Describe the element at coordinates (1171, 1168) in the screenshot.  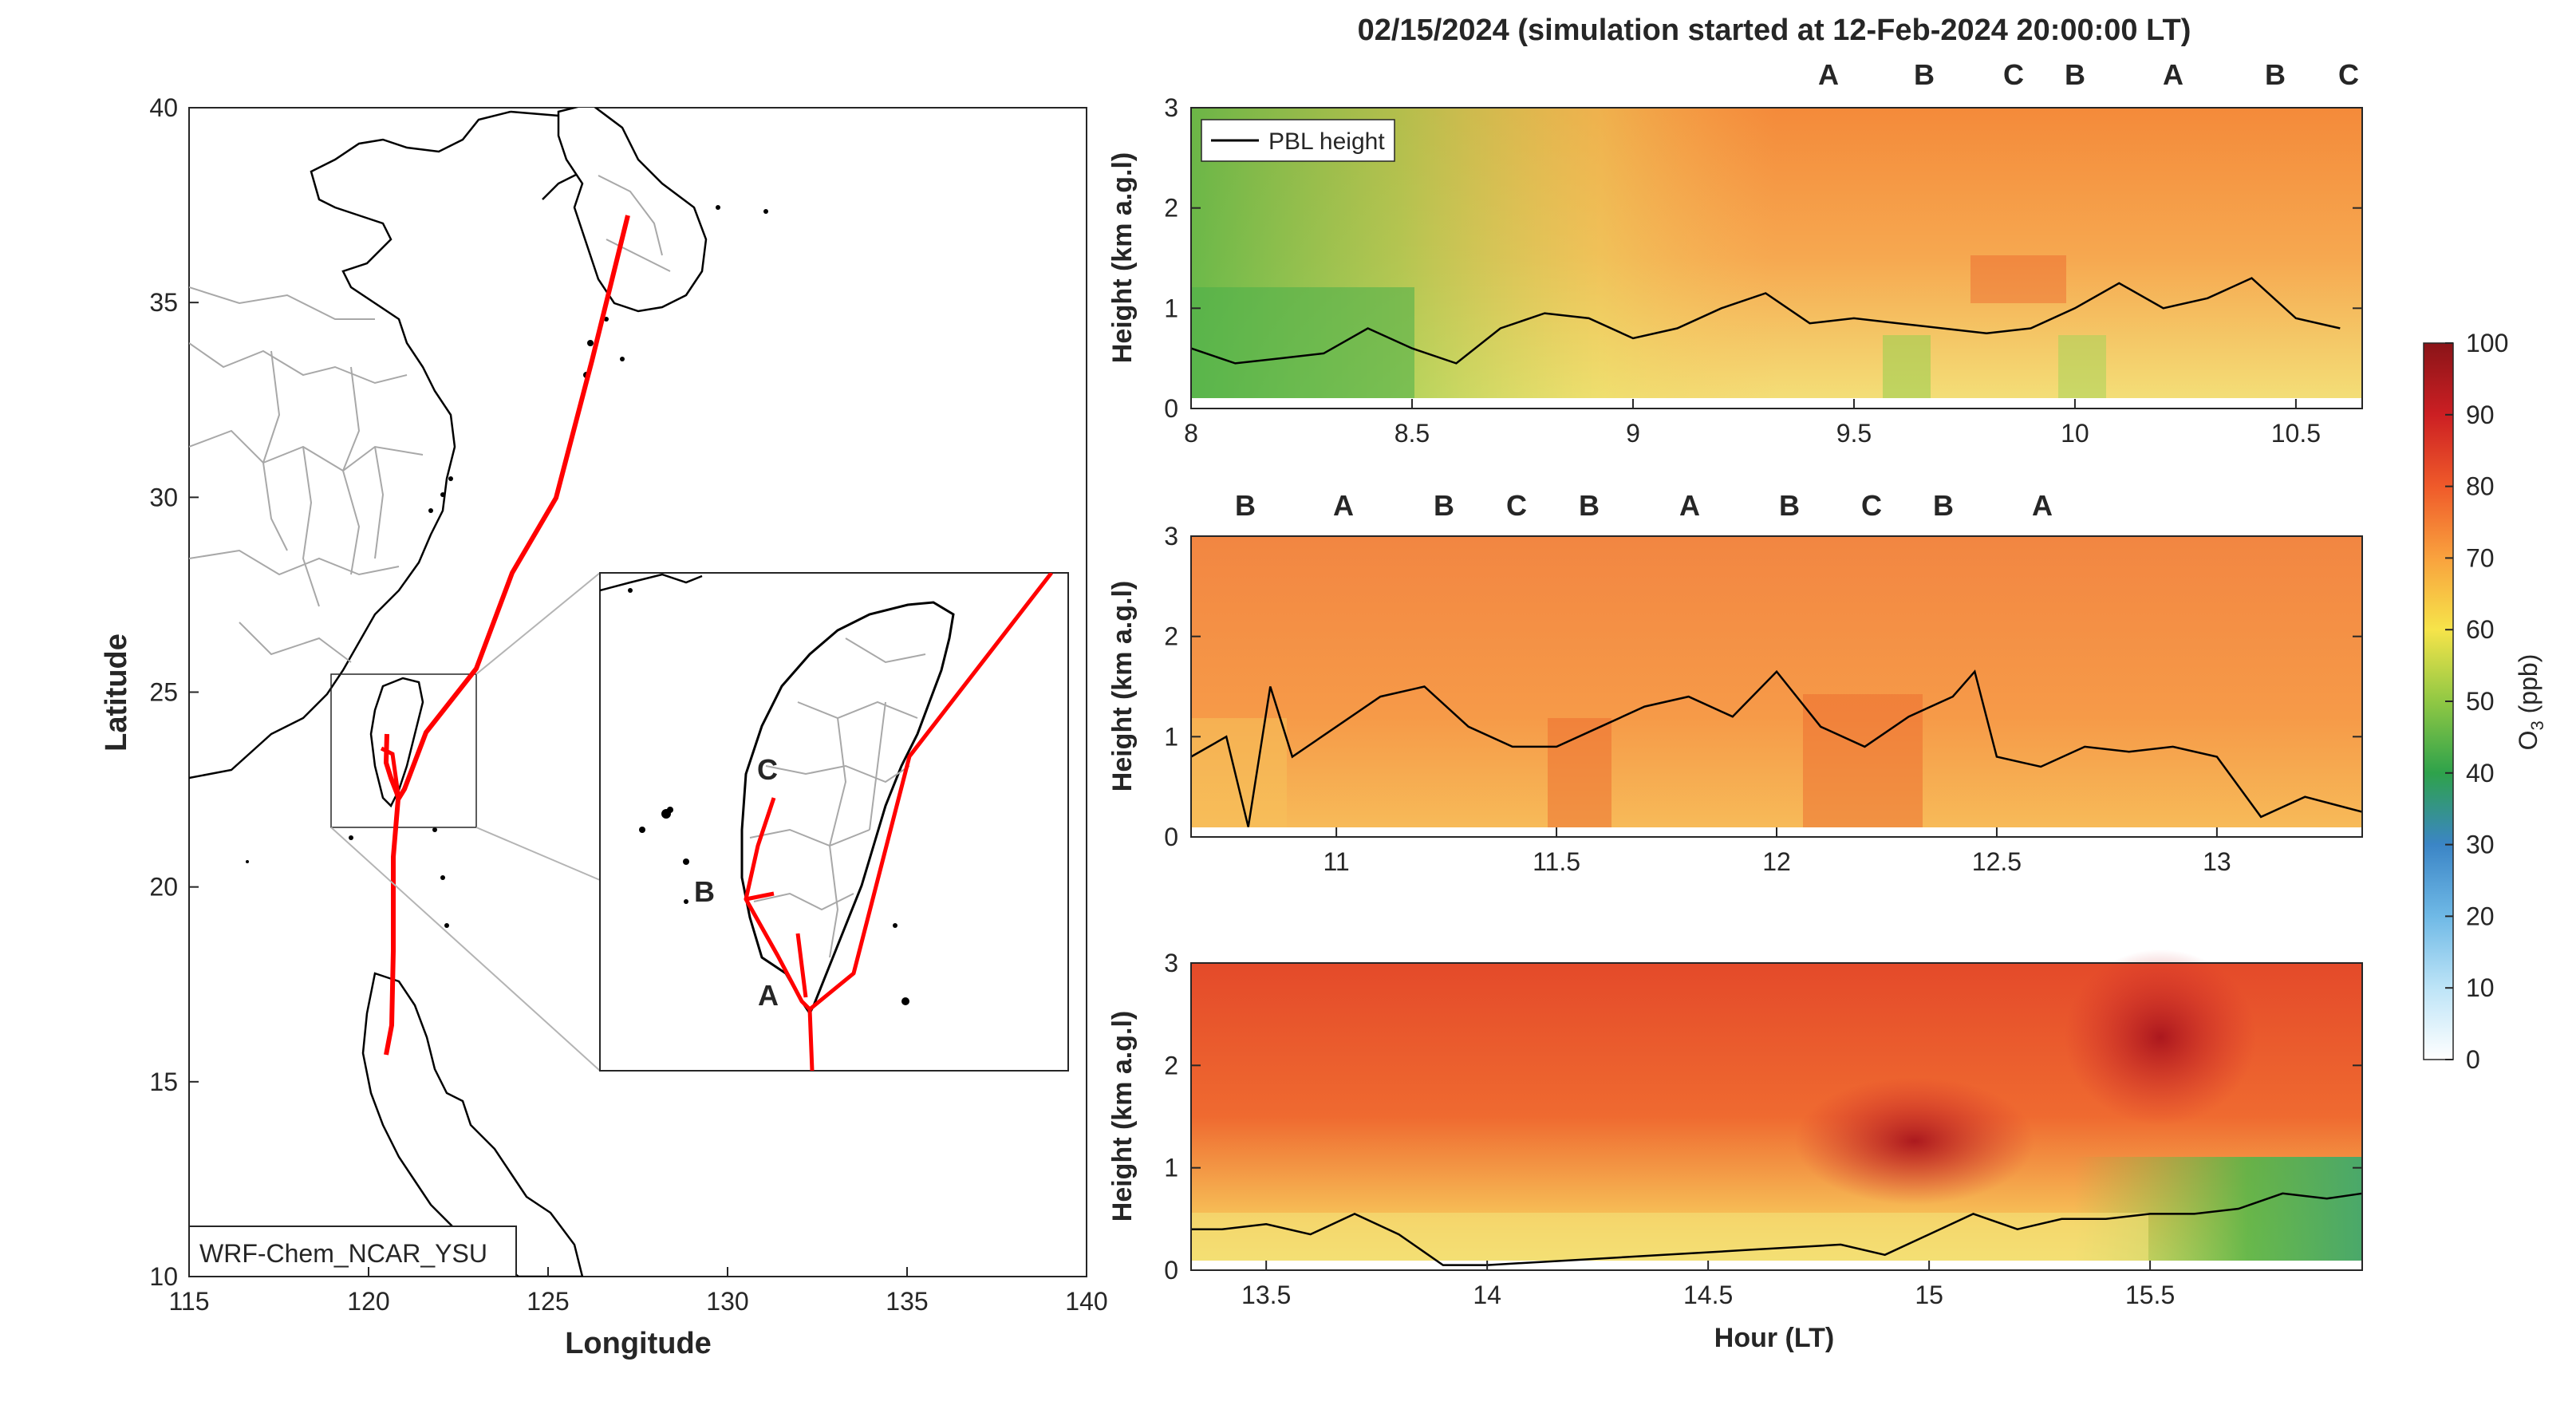
I see `bottom-ytick-label: 1` at that location.